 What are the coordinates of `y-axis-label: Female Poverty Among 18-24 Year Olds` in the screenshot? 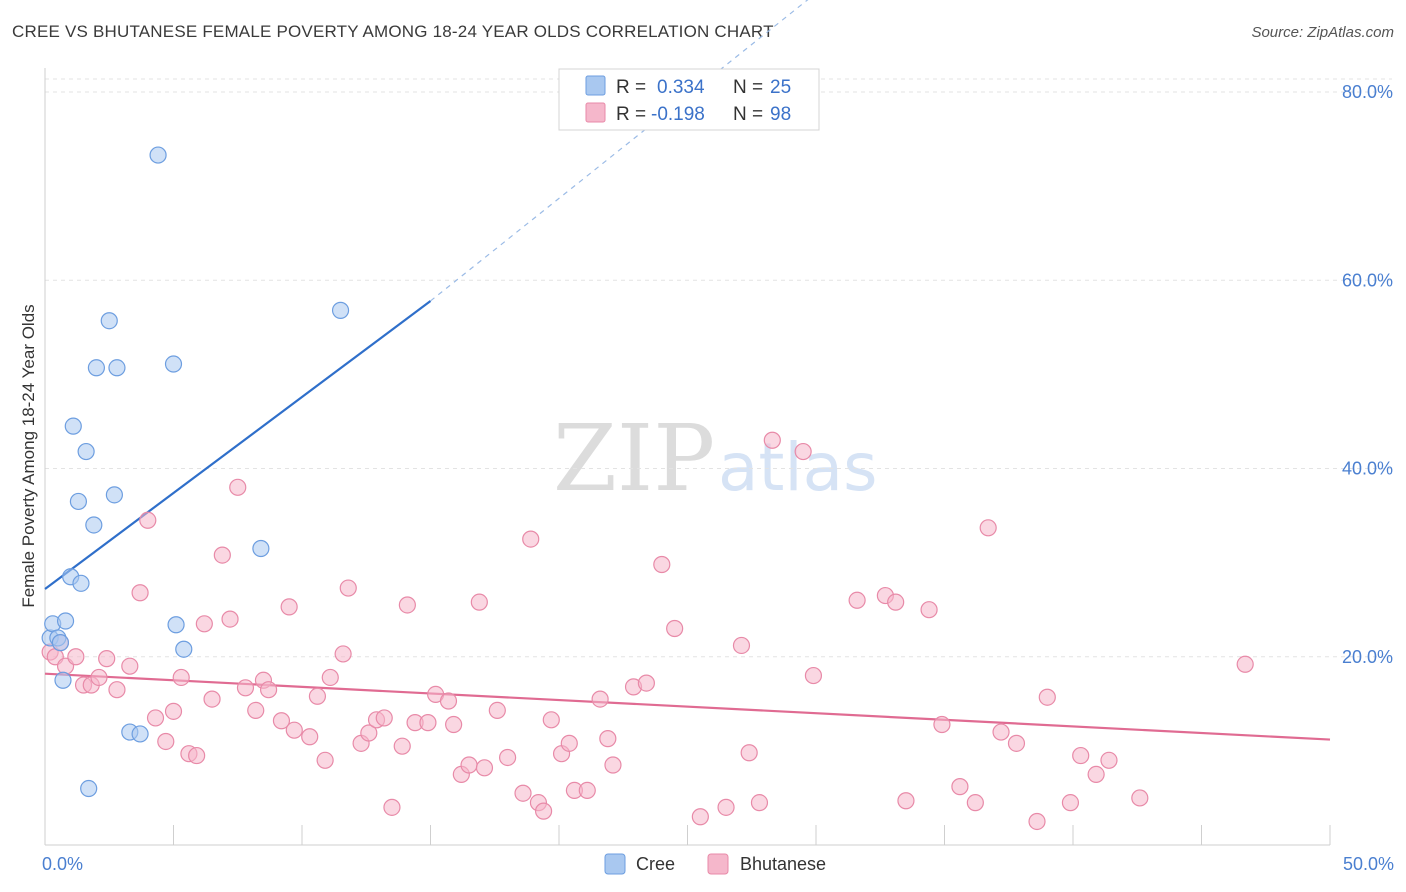 It's located at (28, 455).